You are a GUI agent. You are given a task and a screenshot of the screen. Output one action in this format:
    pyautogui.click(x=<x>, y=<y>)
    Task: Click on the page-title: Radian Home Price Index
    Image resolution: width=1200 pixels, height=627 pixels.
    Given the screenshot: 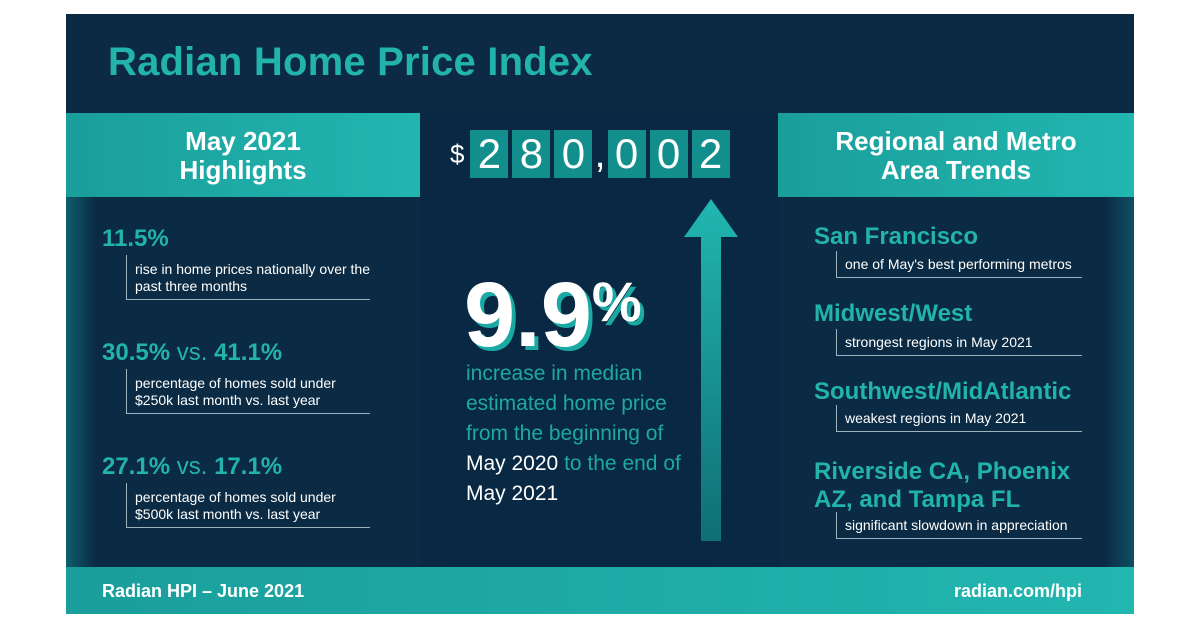 What is the action you would take?
    pyautogui.click(x=350, y=62)
    